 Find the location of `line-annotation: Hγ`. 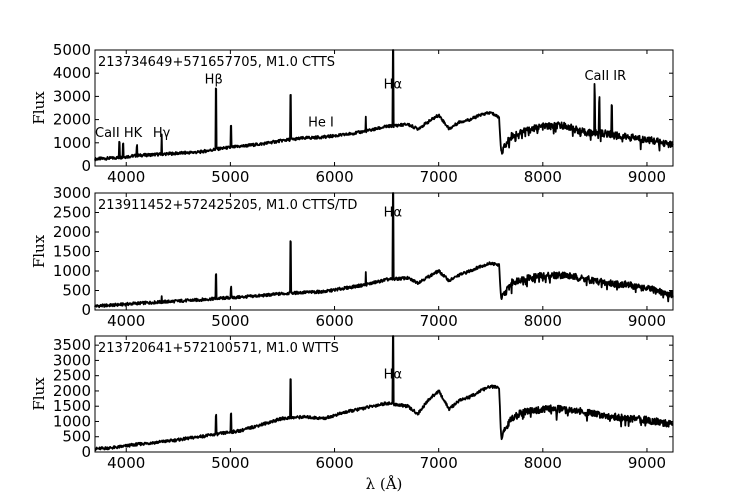

line-annotation: Hγ is located at coordinates (162, 133).